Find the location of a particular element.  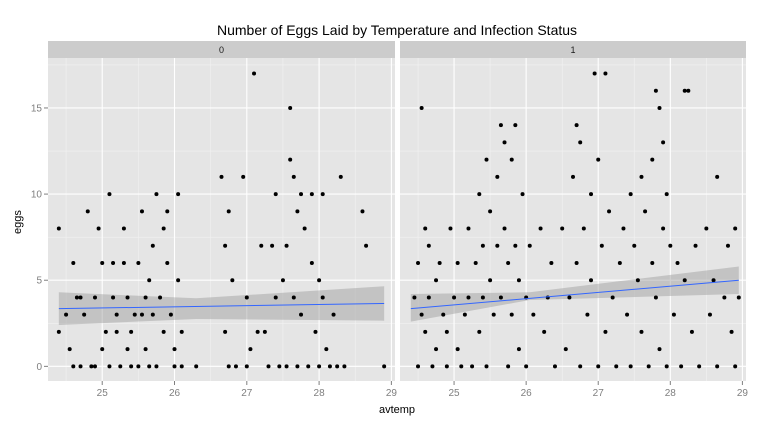

x-tick-label: 27 is located at coordinates (247, 393).